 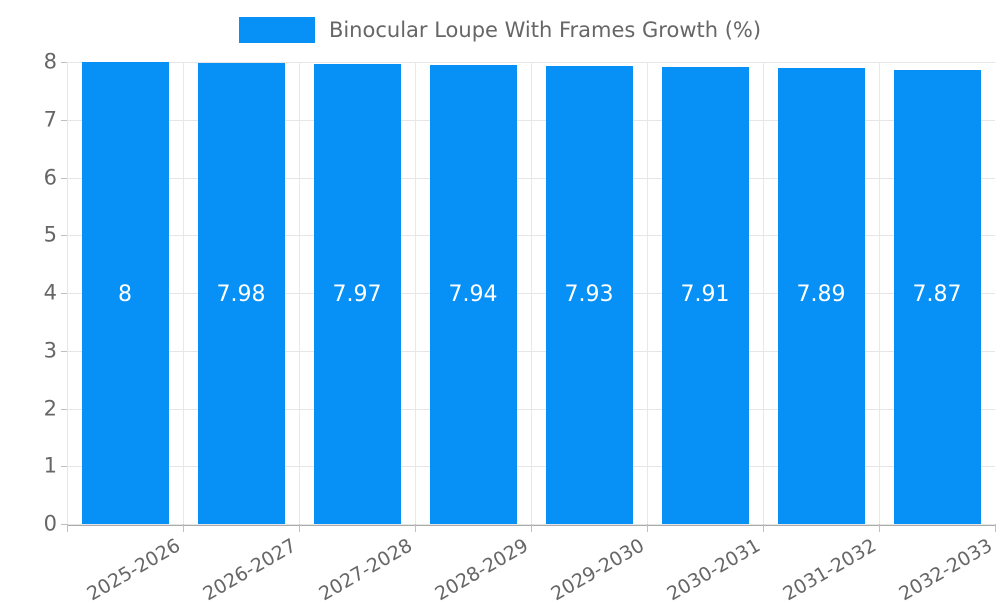 What do you see at coordinates (50, 234) in the screenshot?
I see `y-axis-tick-label: 5` at bounding box center [50, 234].